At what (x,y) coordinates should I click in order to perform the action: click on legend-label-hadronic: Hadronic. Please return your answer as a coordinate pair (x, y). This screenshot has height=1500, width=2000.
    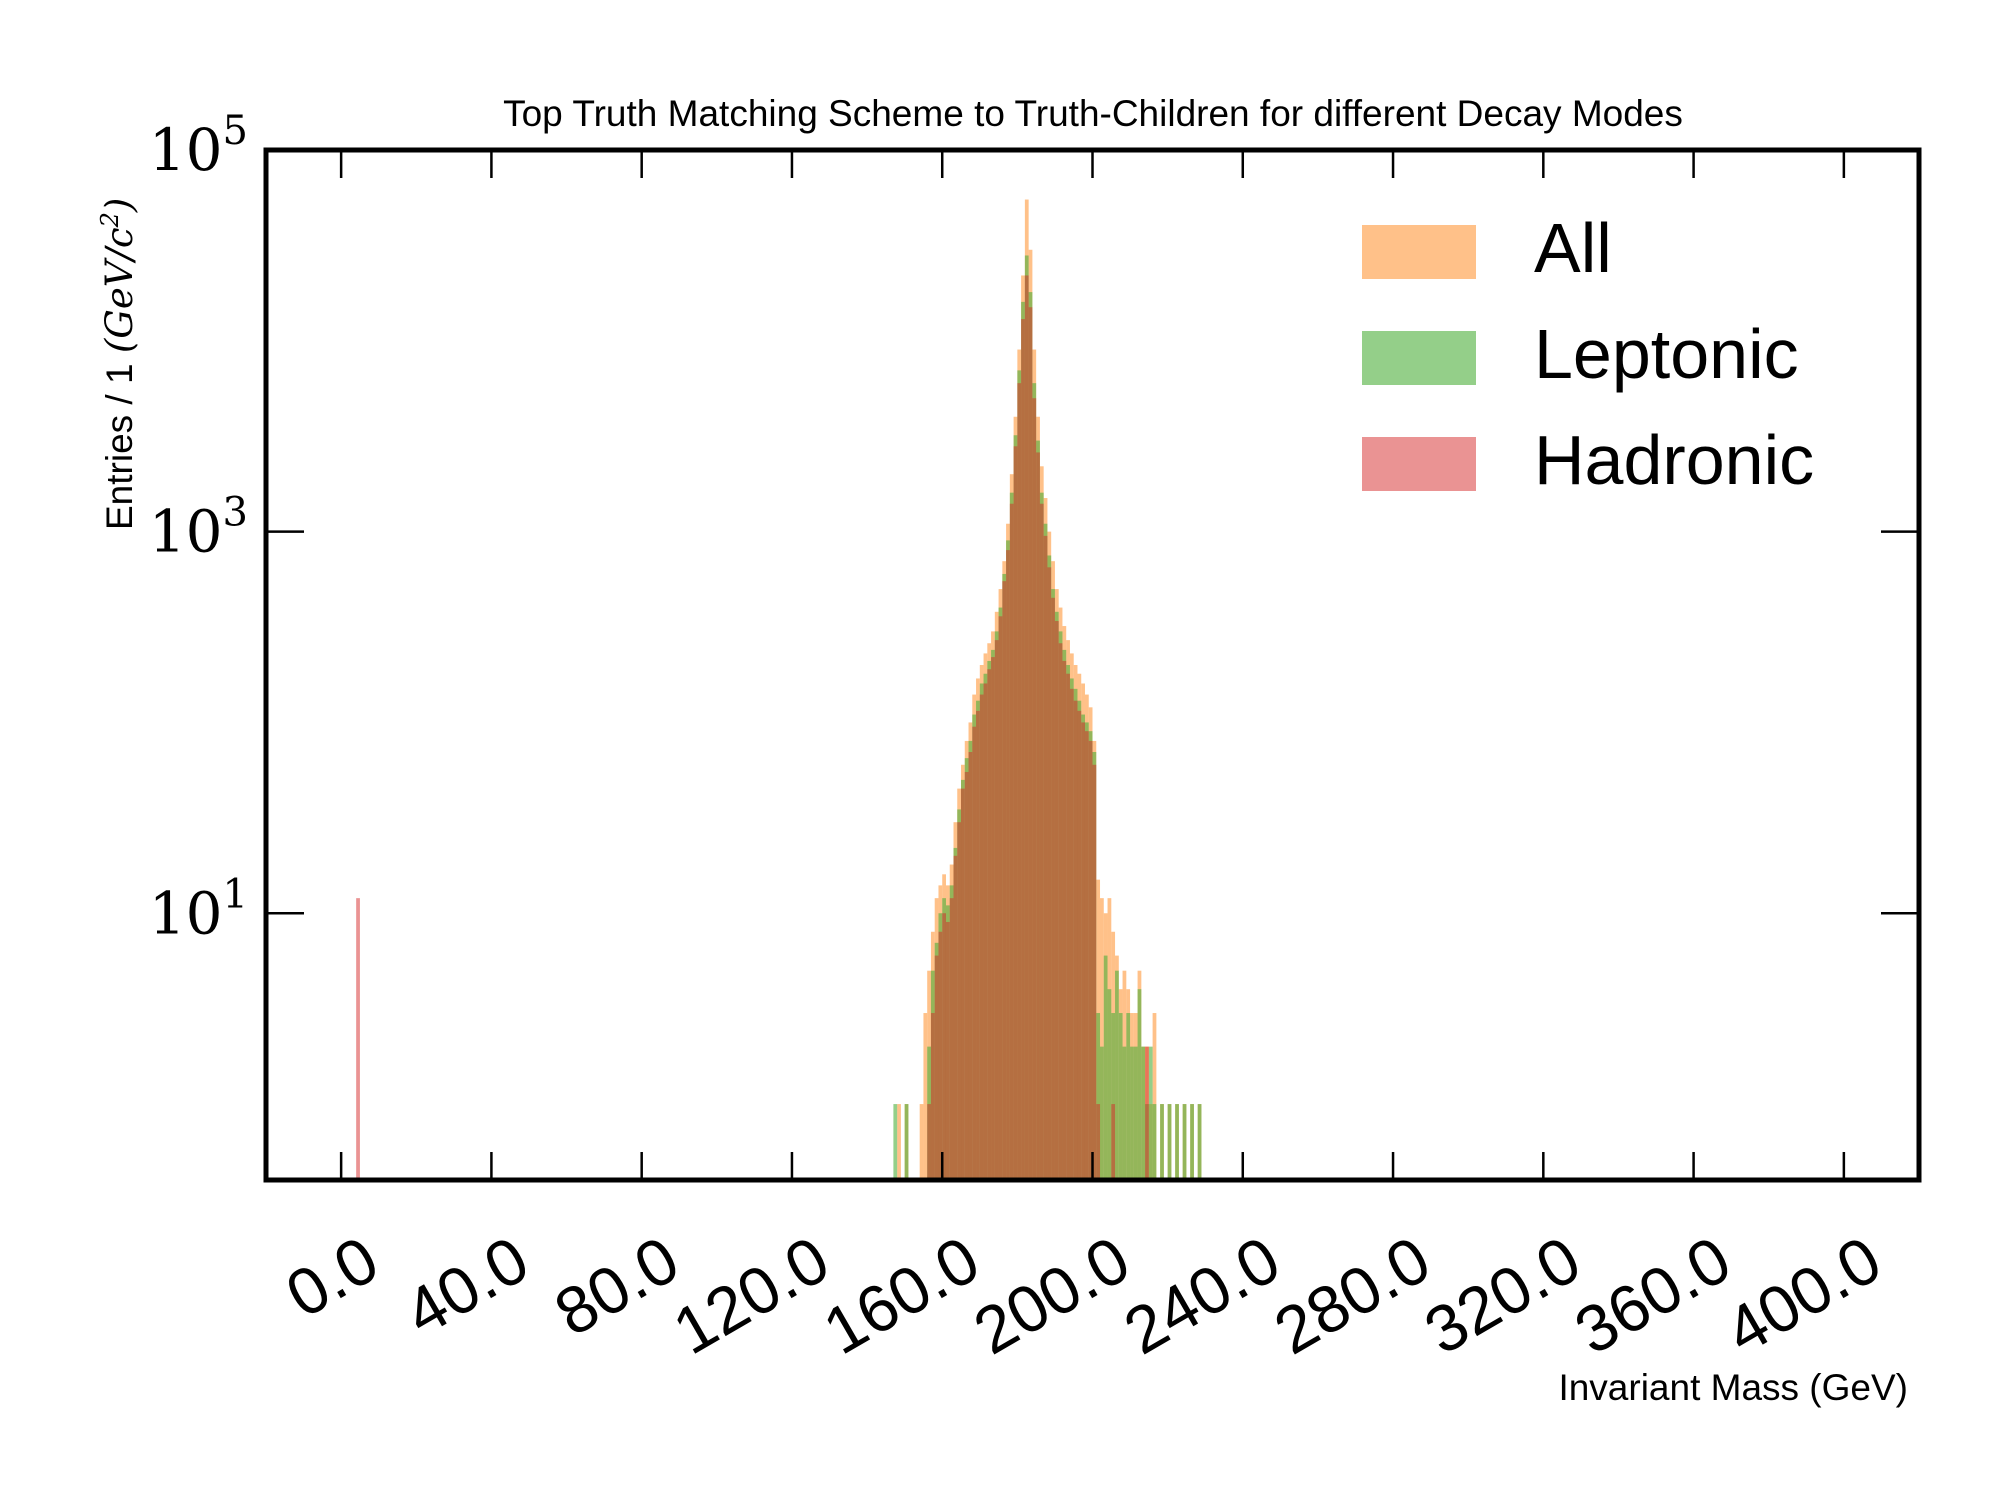
    Looking at the image, I should click on (1674, 460).